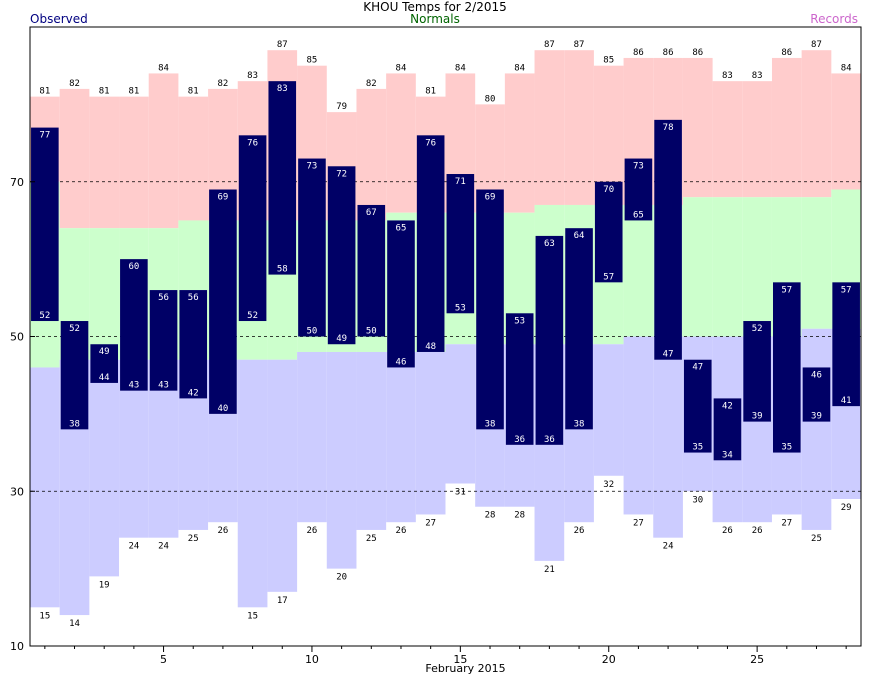 Image resolution: width=870 pixels, height=676 pixels. What do you see at coordinates (816, 375) in the screenshot?
I see `observed-high-label: 46` at bounding box center [816, 375].